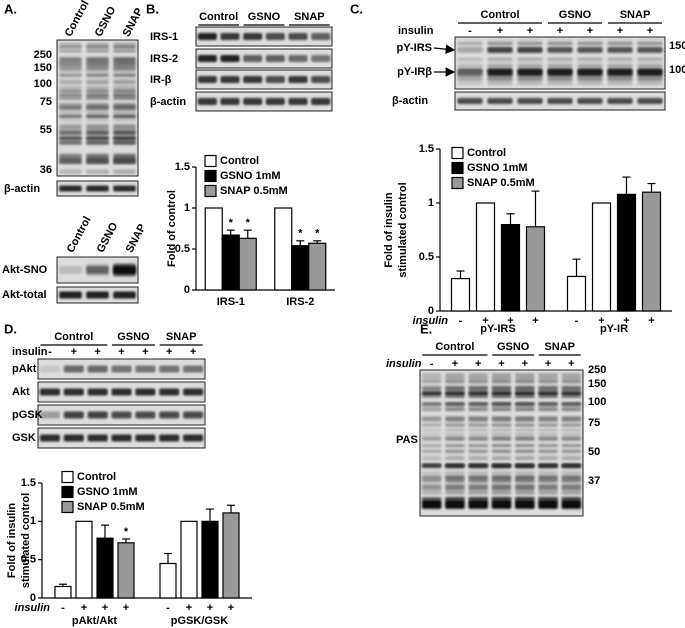 The width and height of the screenshot is (685, 628). Describe the element at coordinates (164, 37) in the screenshot. I see `row-label: IRS-1` at that location.